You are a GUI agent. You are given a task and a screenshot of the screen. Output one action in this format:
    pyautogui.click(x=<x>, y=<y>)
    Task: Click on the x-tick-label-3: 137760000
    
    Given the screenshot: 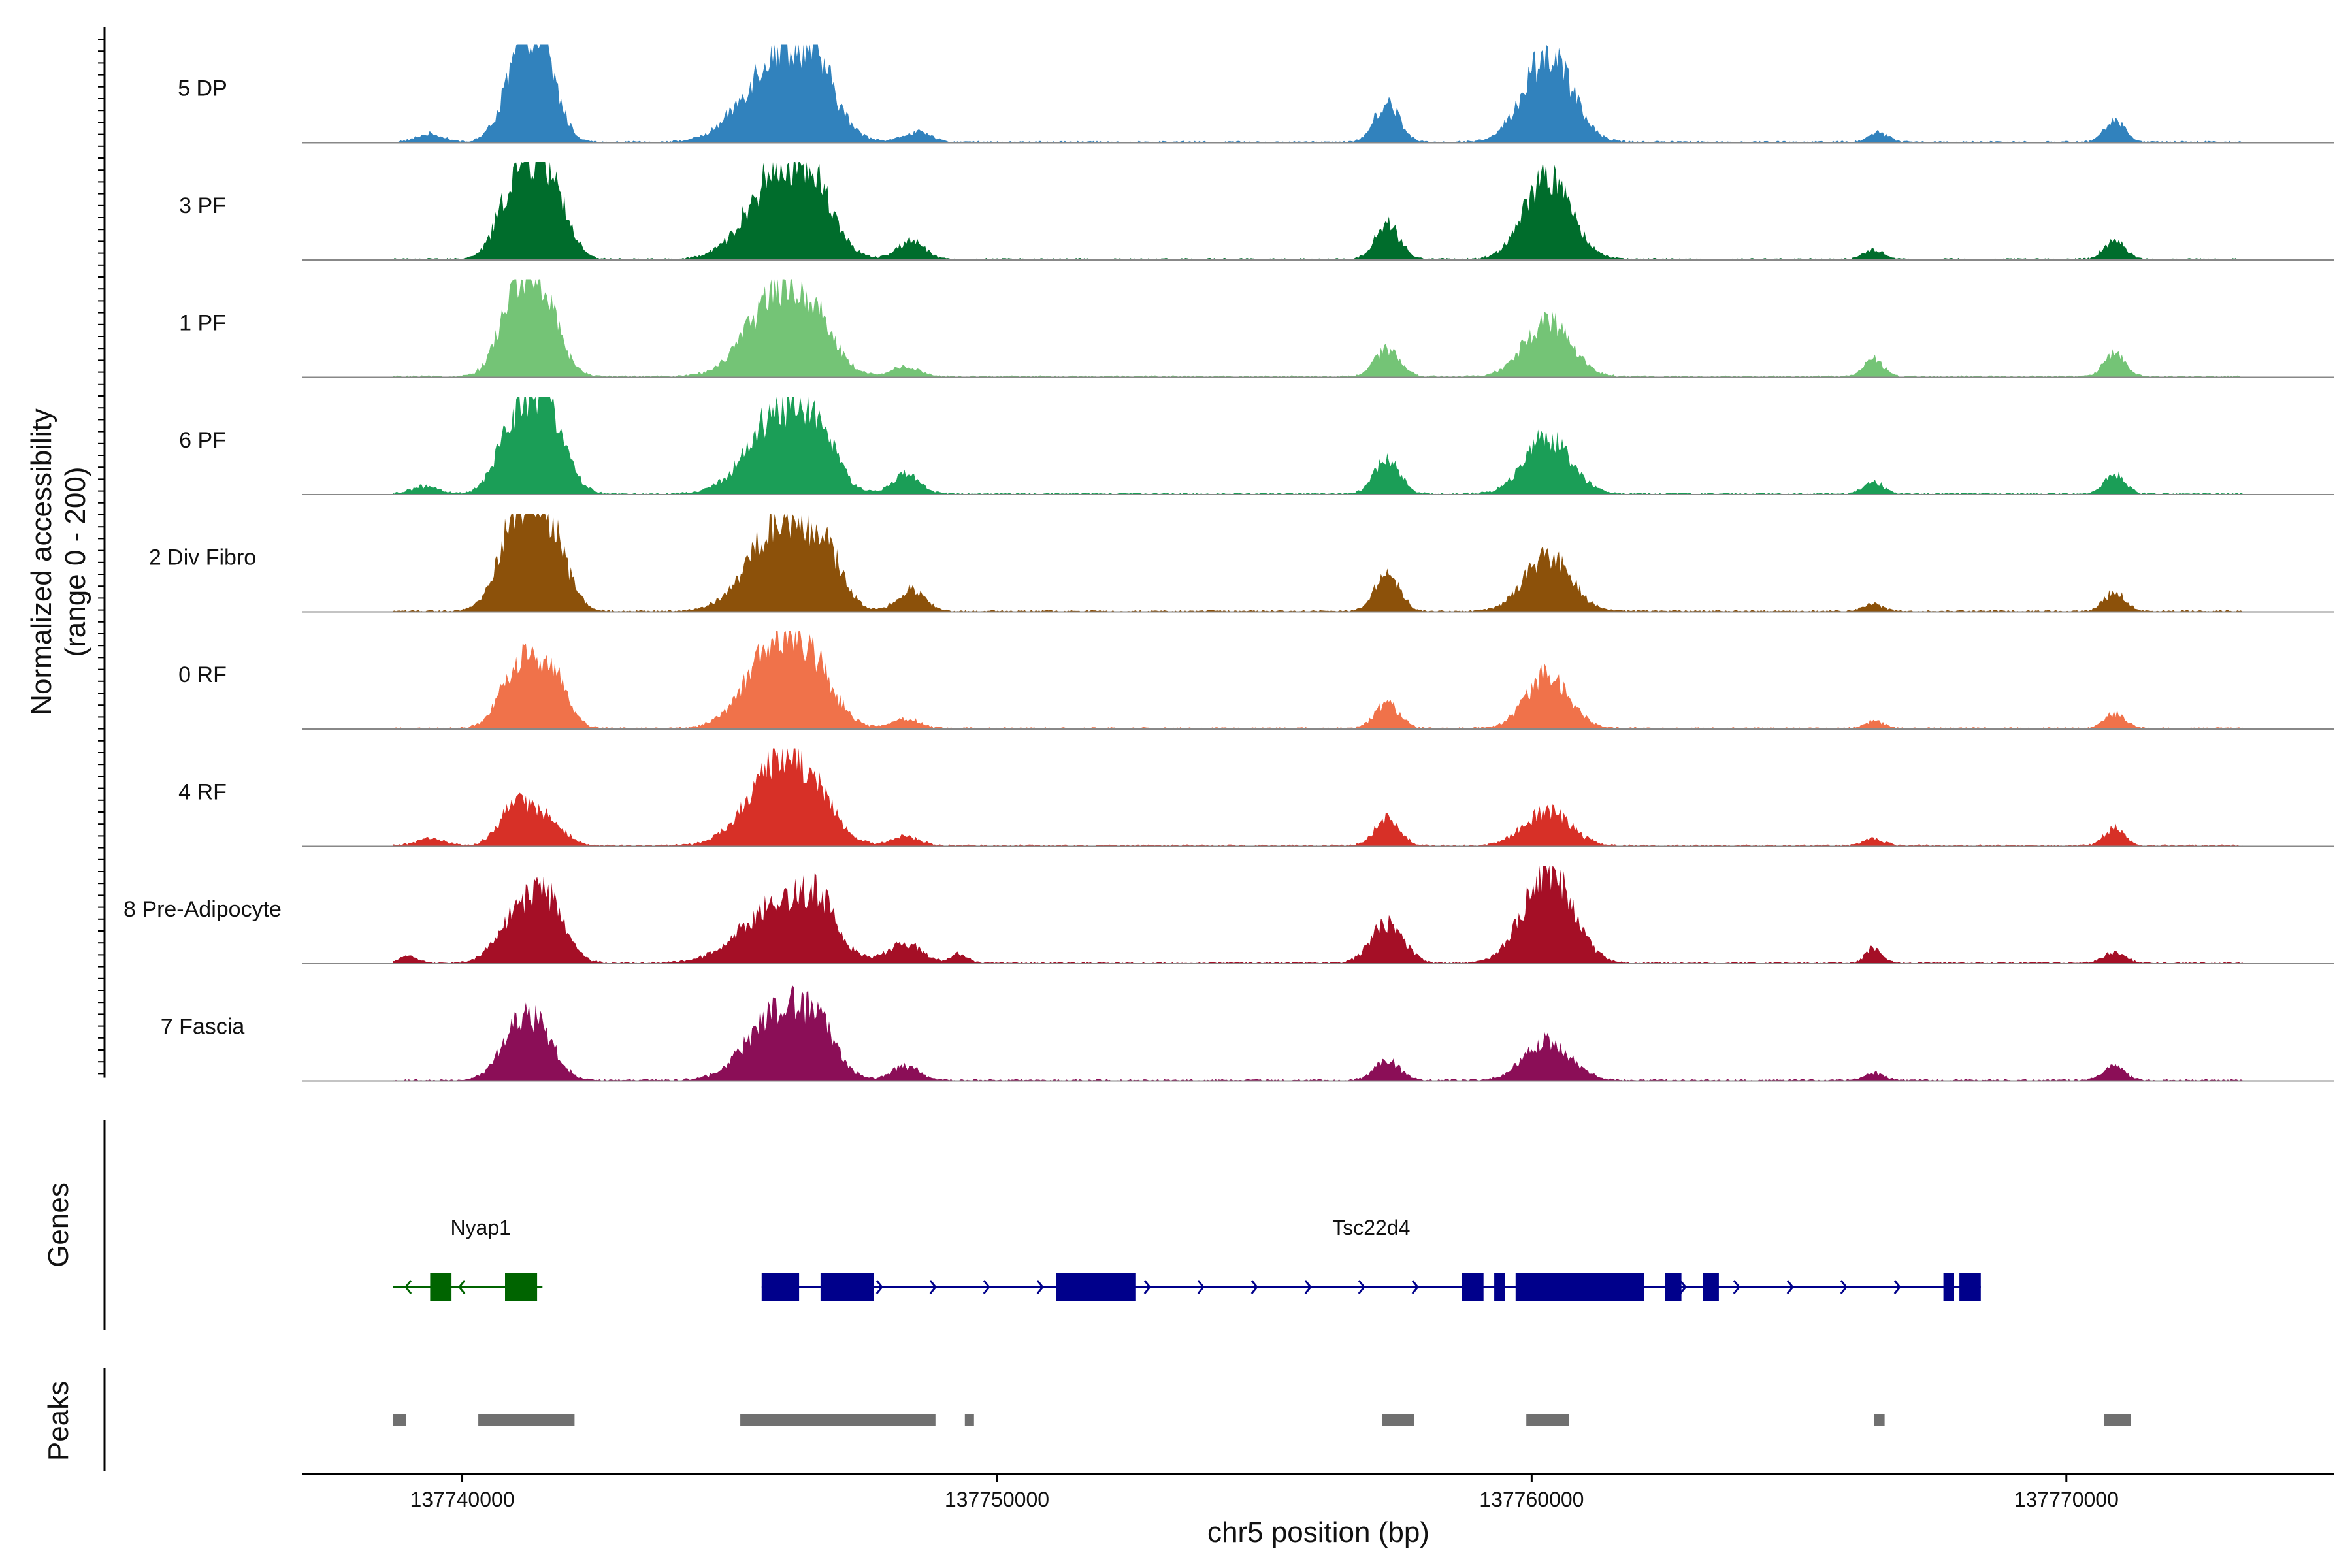 What is the action you would take?
    pyautogui.click(x=1531, y=1499)
    